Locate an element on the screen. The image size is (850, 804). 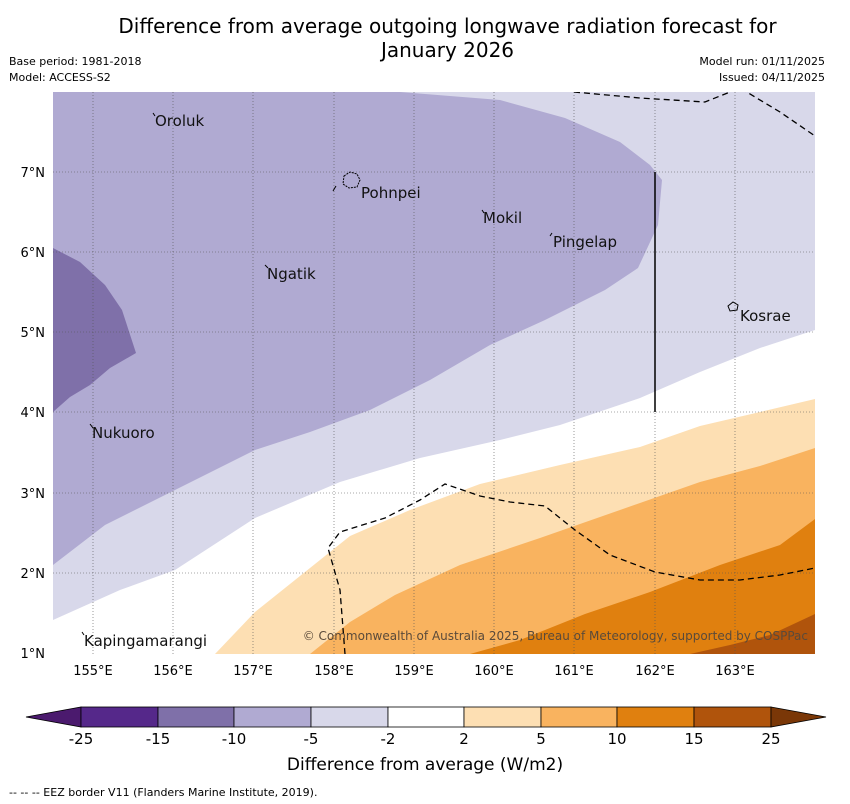
colorbar-tick-25: 25 is located at coordinates (771, 739).